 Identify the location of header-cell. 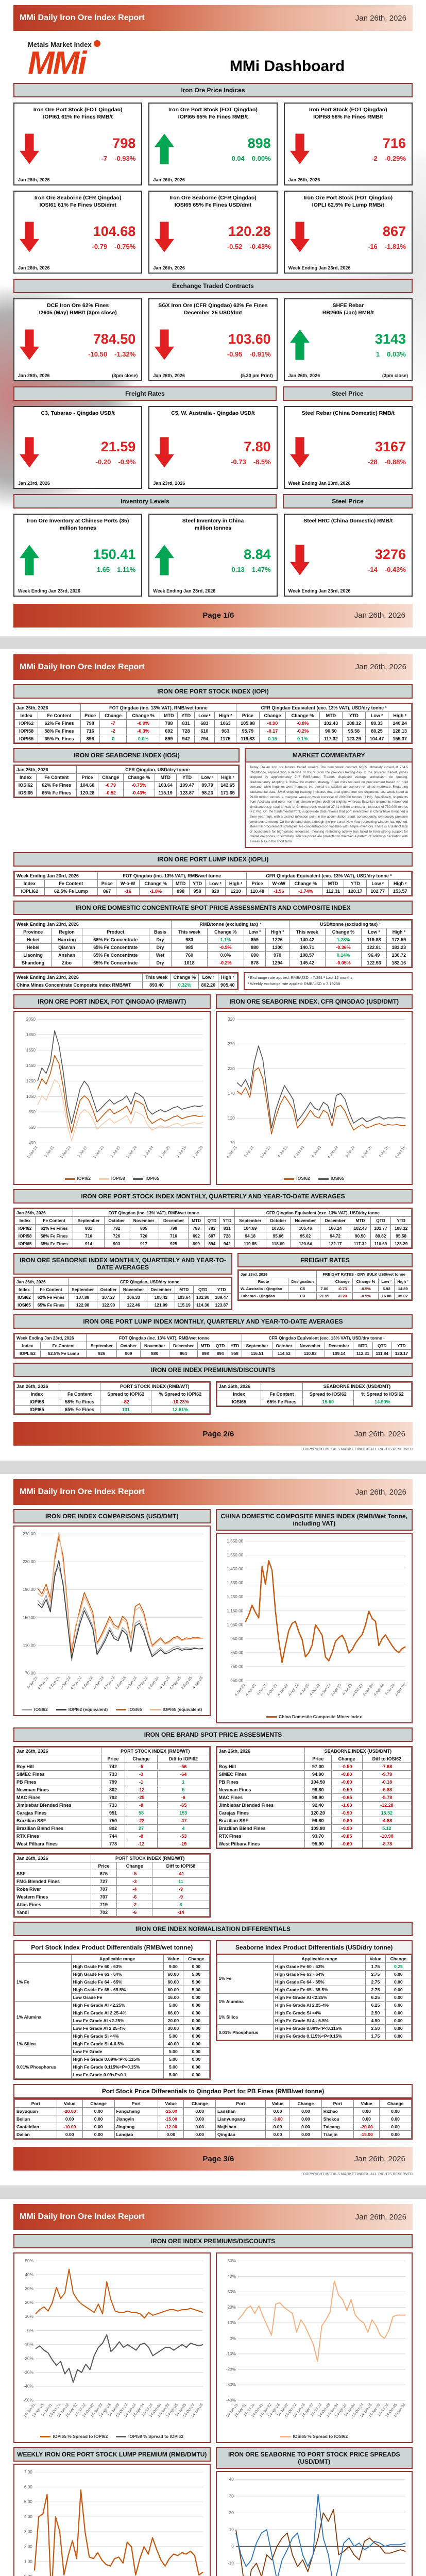
(79, 1386).